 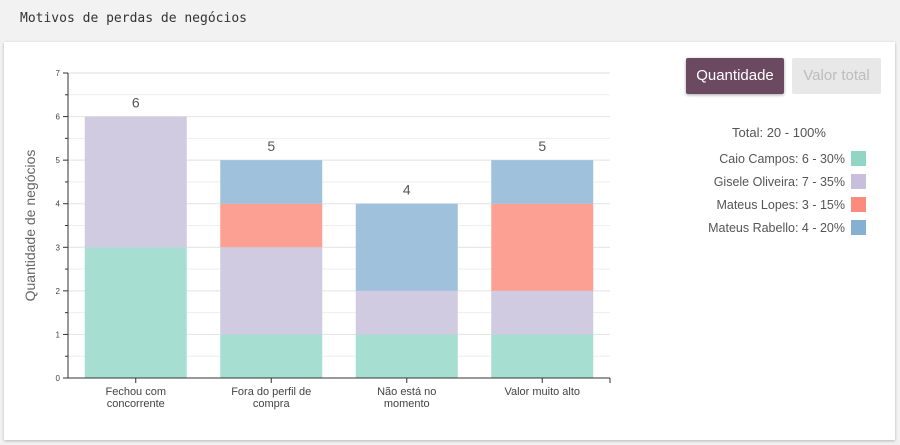 What do you see at coordinates (30, 226) in the screenshot?
I see `y-axis-label: Quantidade de negócios` at bounding box center [30, 226].